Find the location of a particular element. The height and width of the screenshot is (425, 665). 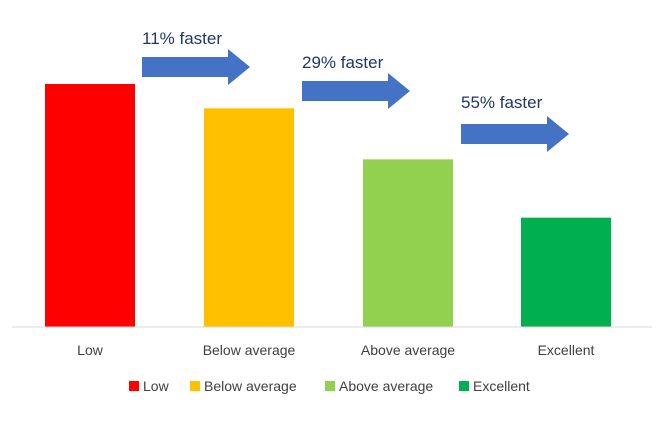

legend-swatch-excellent is located at coordinates (464, 386).